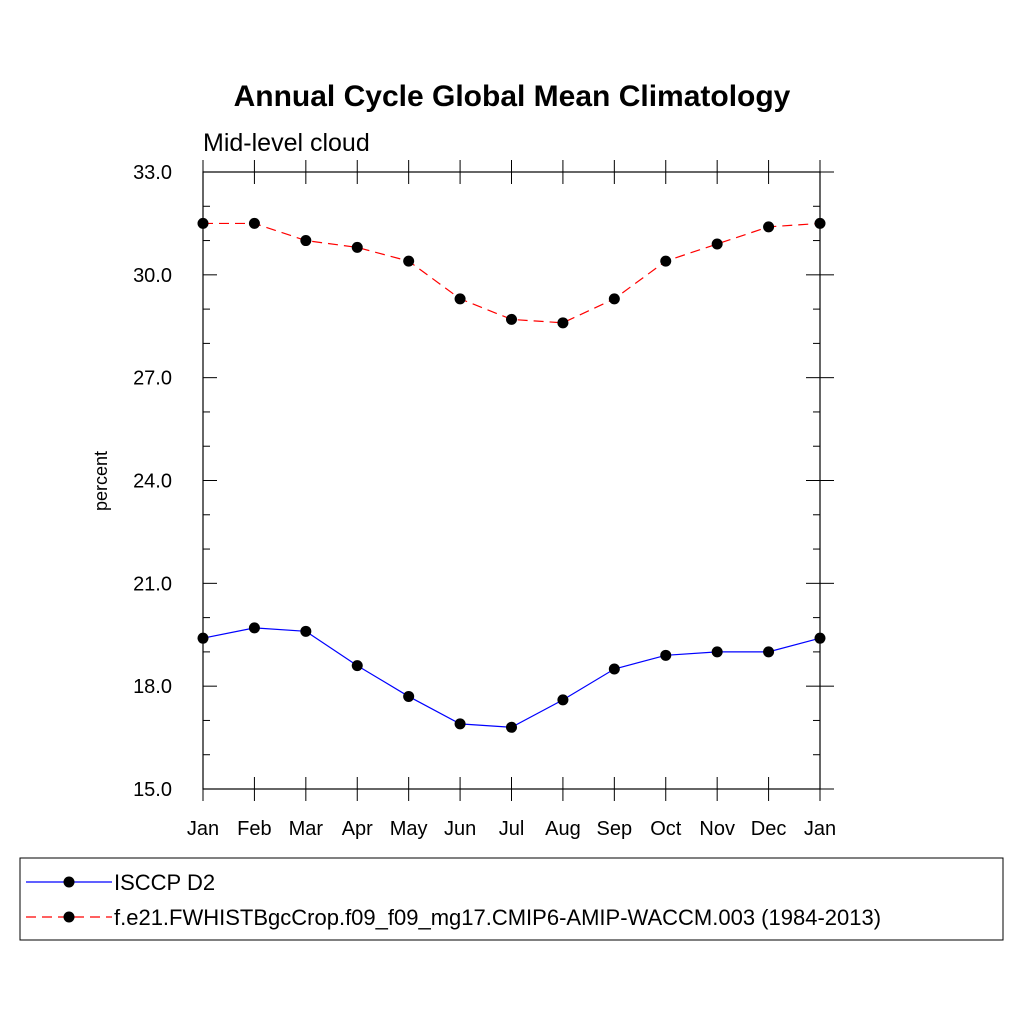  Describe the element at coordinates (306, 829) in the screenshot. I see `x-tick-label: Mar` at that location.